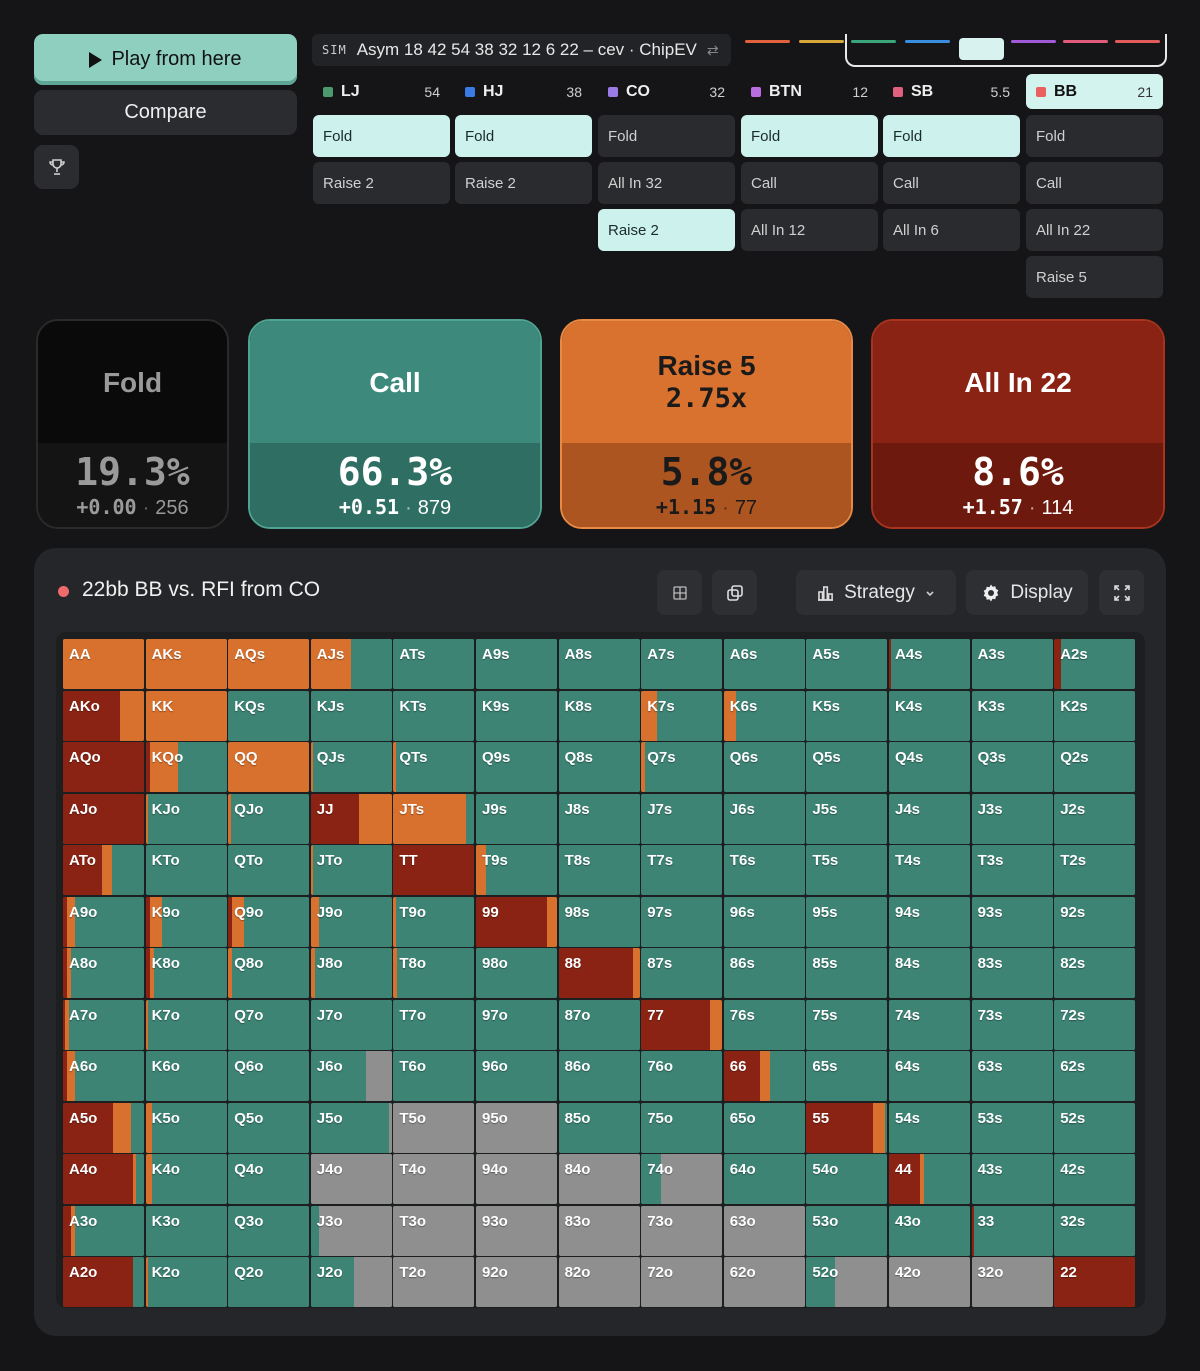  I want to click on hand-cell-j9s: J9s, so click(516, 818).